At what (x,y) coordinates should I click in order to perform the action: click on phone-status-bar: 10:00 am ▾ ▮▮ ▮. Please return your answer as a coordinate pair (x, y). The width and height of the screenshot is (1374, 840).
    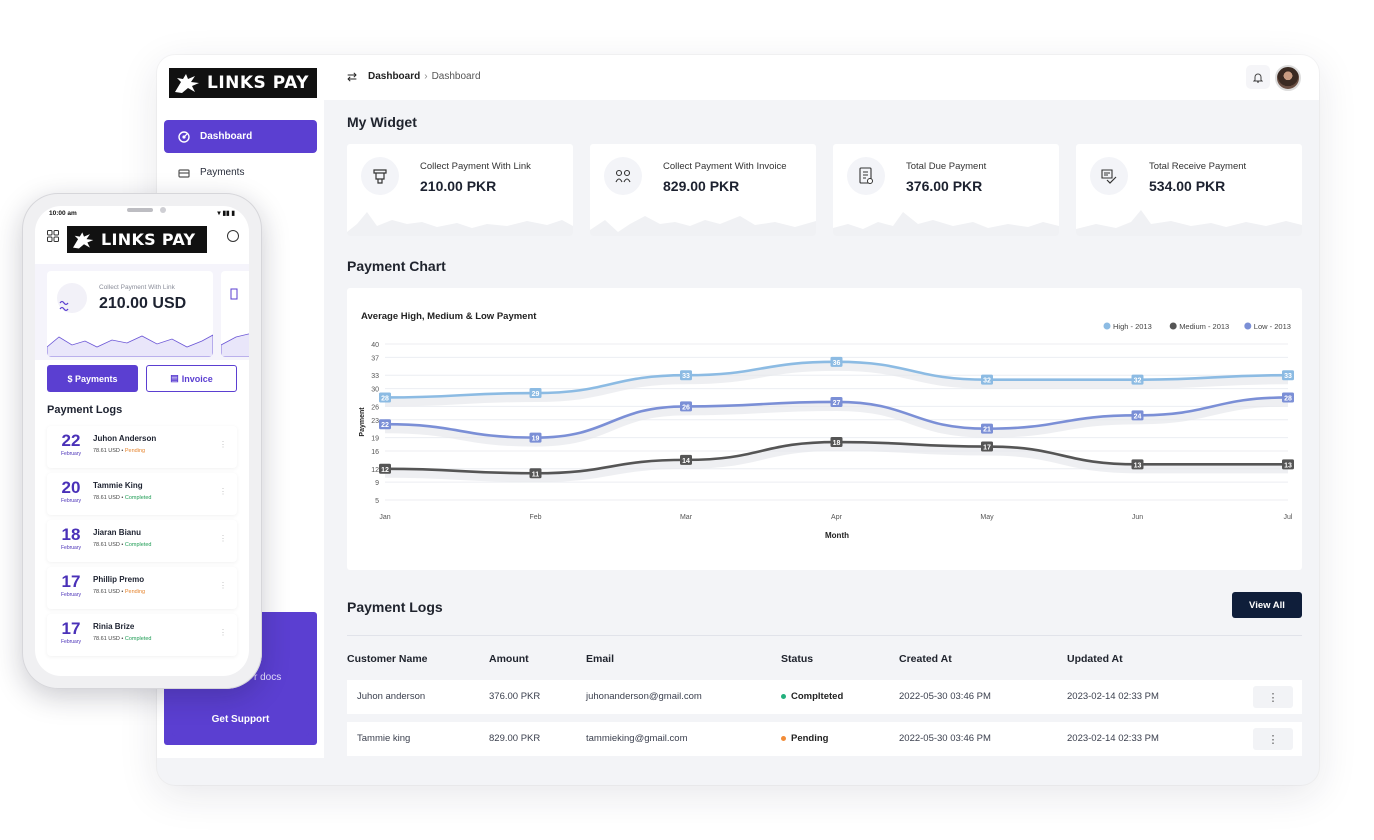
    Looking at the image, I should click on (142, 215).